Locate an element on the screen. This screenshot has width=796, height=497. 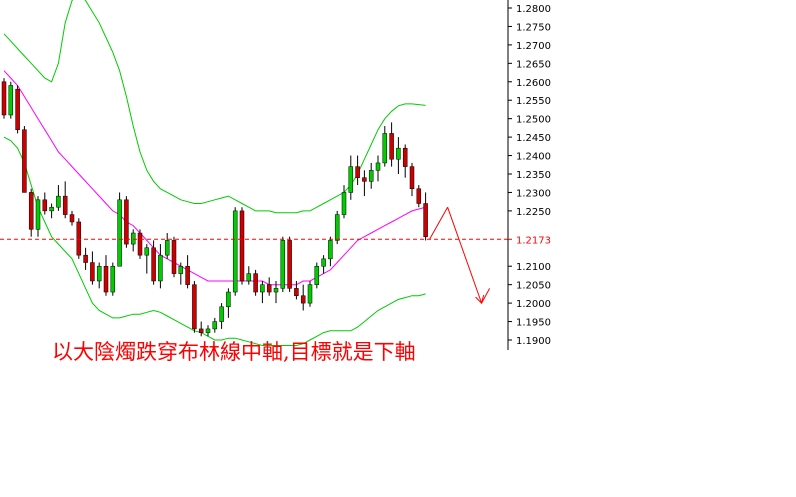
tick-label: 1.2450 is located at coordinates (533, 138).